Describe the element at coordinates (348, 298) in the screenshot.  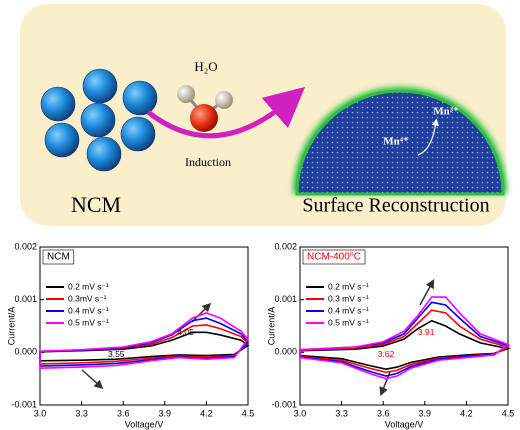
I see `legend-label: 0.3 mV s⁻¹` at that location.